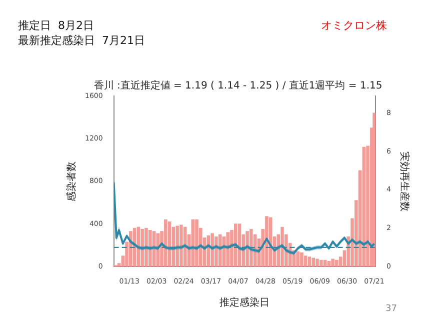 The height and width of the screenshot is (320, 427). Describe the element at coordinates (56, 25) in the screenshot. I see `text: 推定日 8月2日` at that location.